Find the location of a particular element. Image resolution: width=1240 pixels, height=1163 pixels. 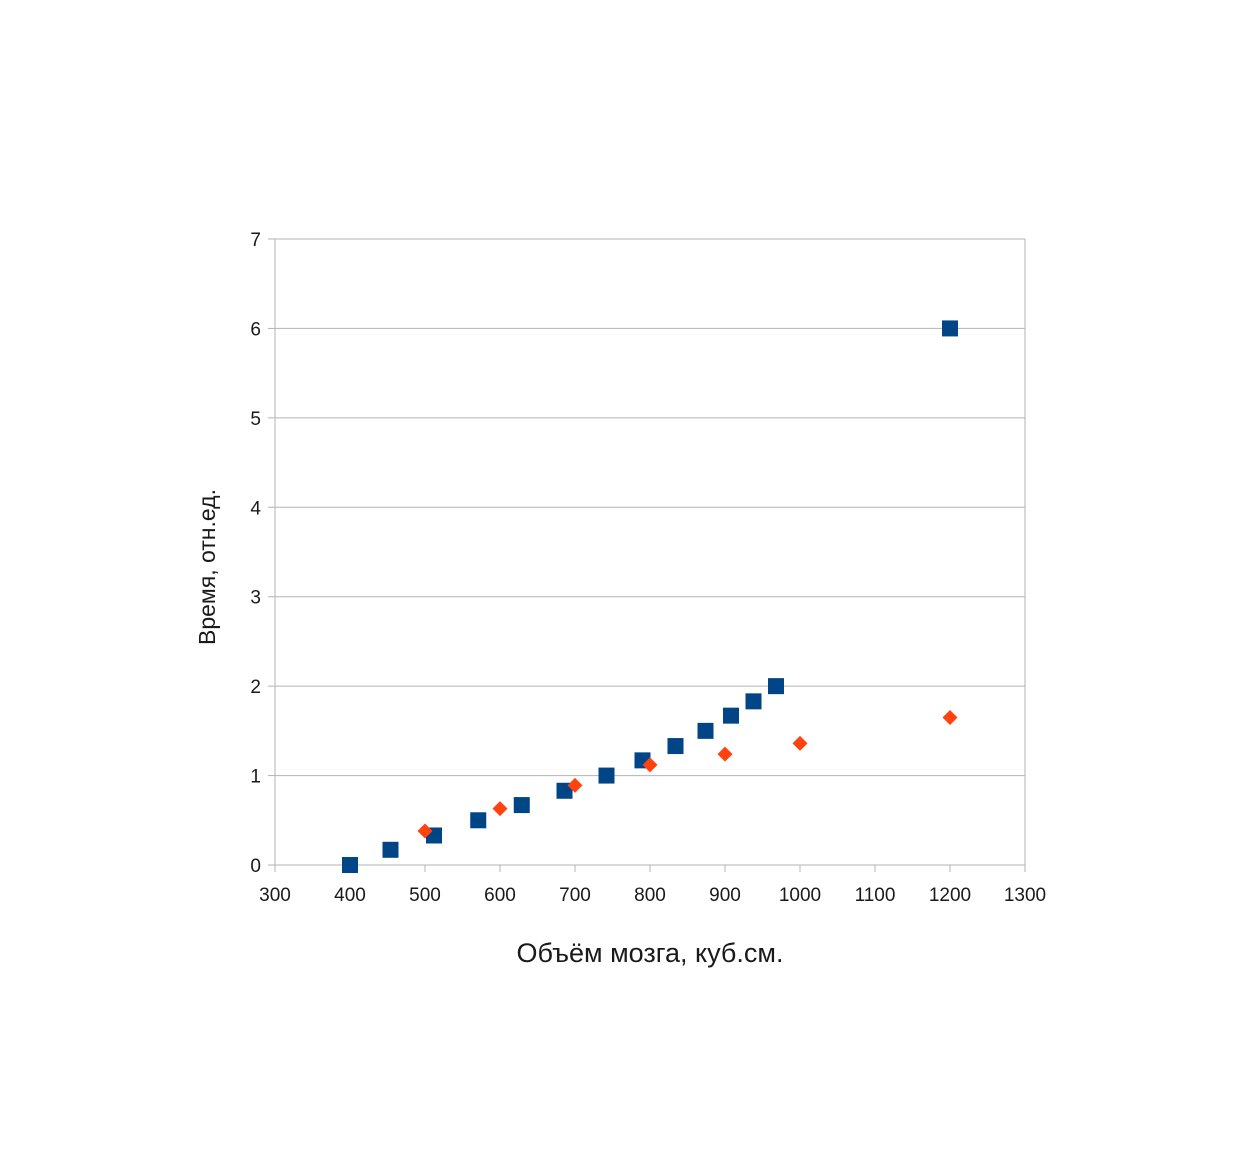

y-tick-label: 2 is located at coordinates (255, 687).